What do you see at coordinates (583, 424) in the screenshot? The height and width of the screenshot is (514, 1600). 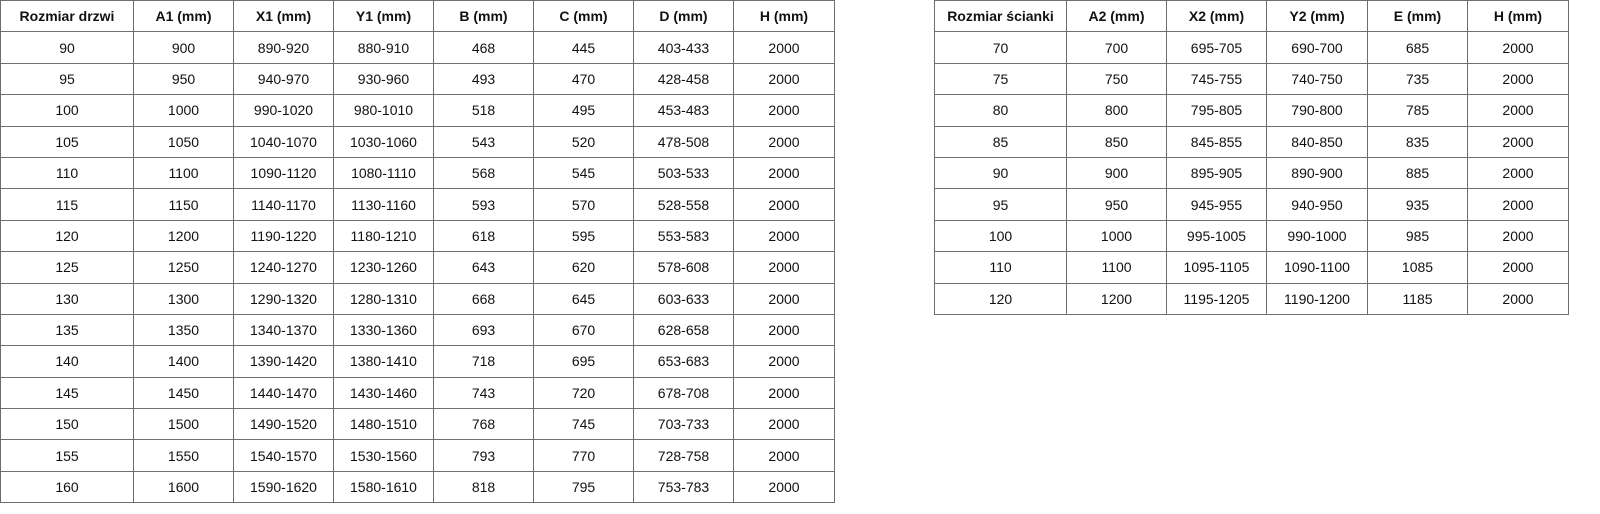 I see `table-cell: 745` at bounding box center [583, 424].